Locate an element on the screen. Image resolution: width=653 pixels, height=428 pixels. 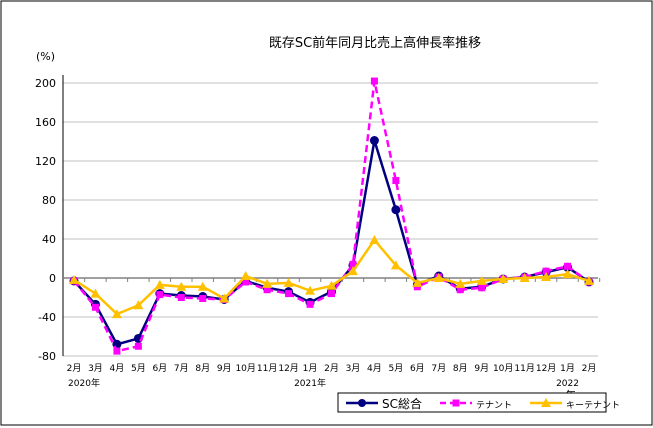
y-tick-label: 80 is located at coordinates (49, 200).